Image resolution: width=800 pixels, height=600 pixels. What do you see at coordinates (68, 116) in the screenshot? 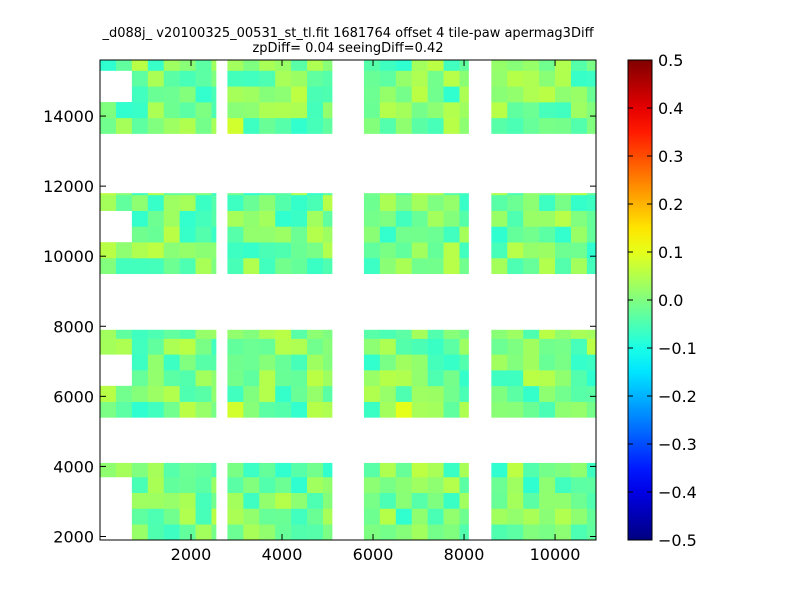
I see `y-tick-label: 14000` at bounding box center [68, 116].